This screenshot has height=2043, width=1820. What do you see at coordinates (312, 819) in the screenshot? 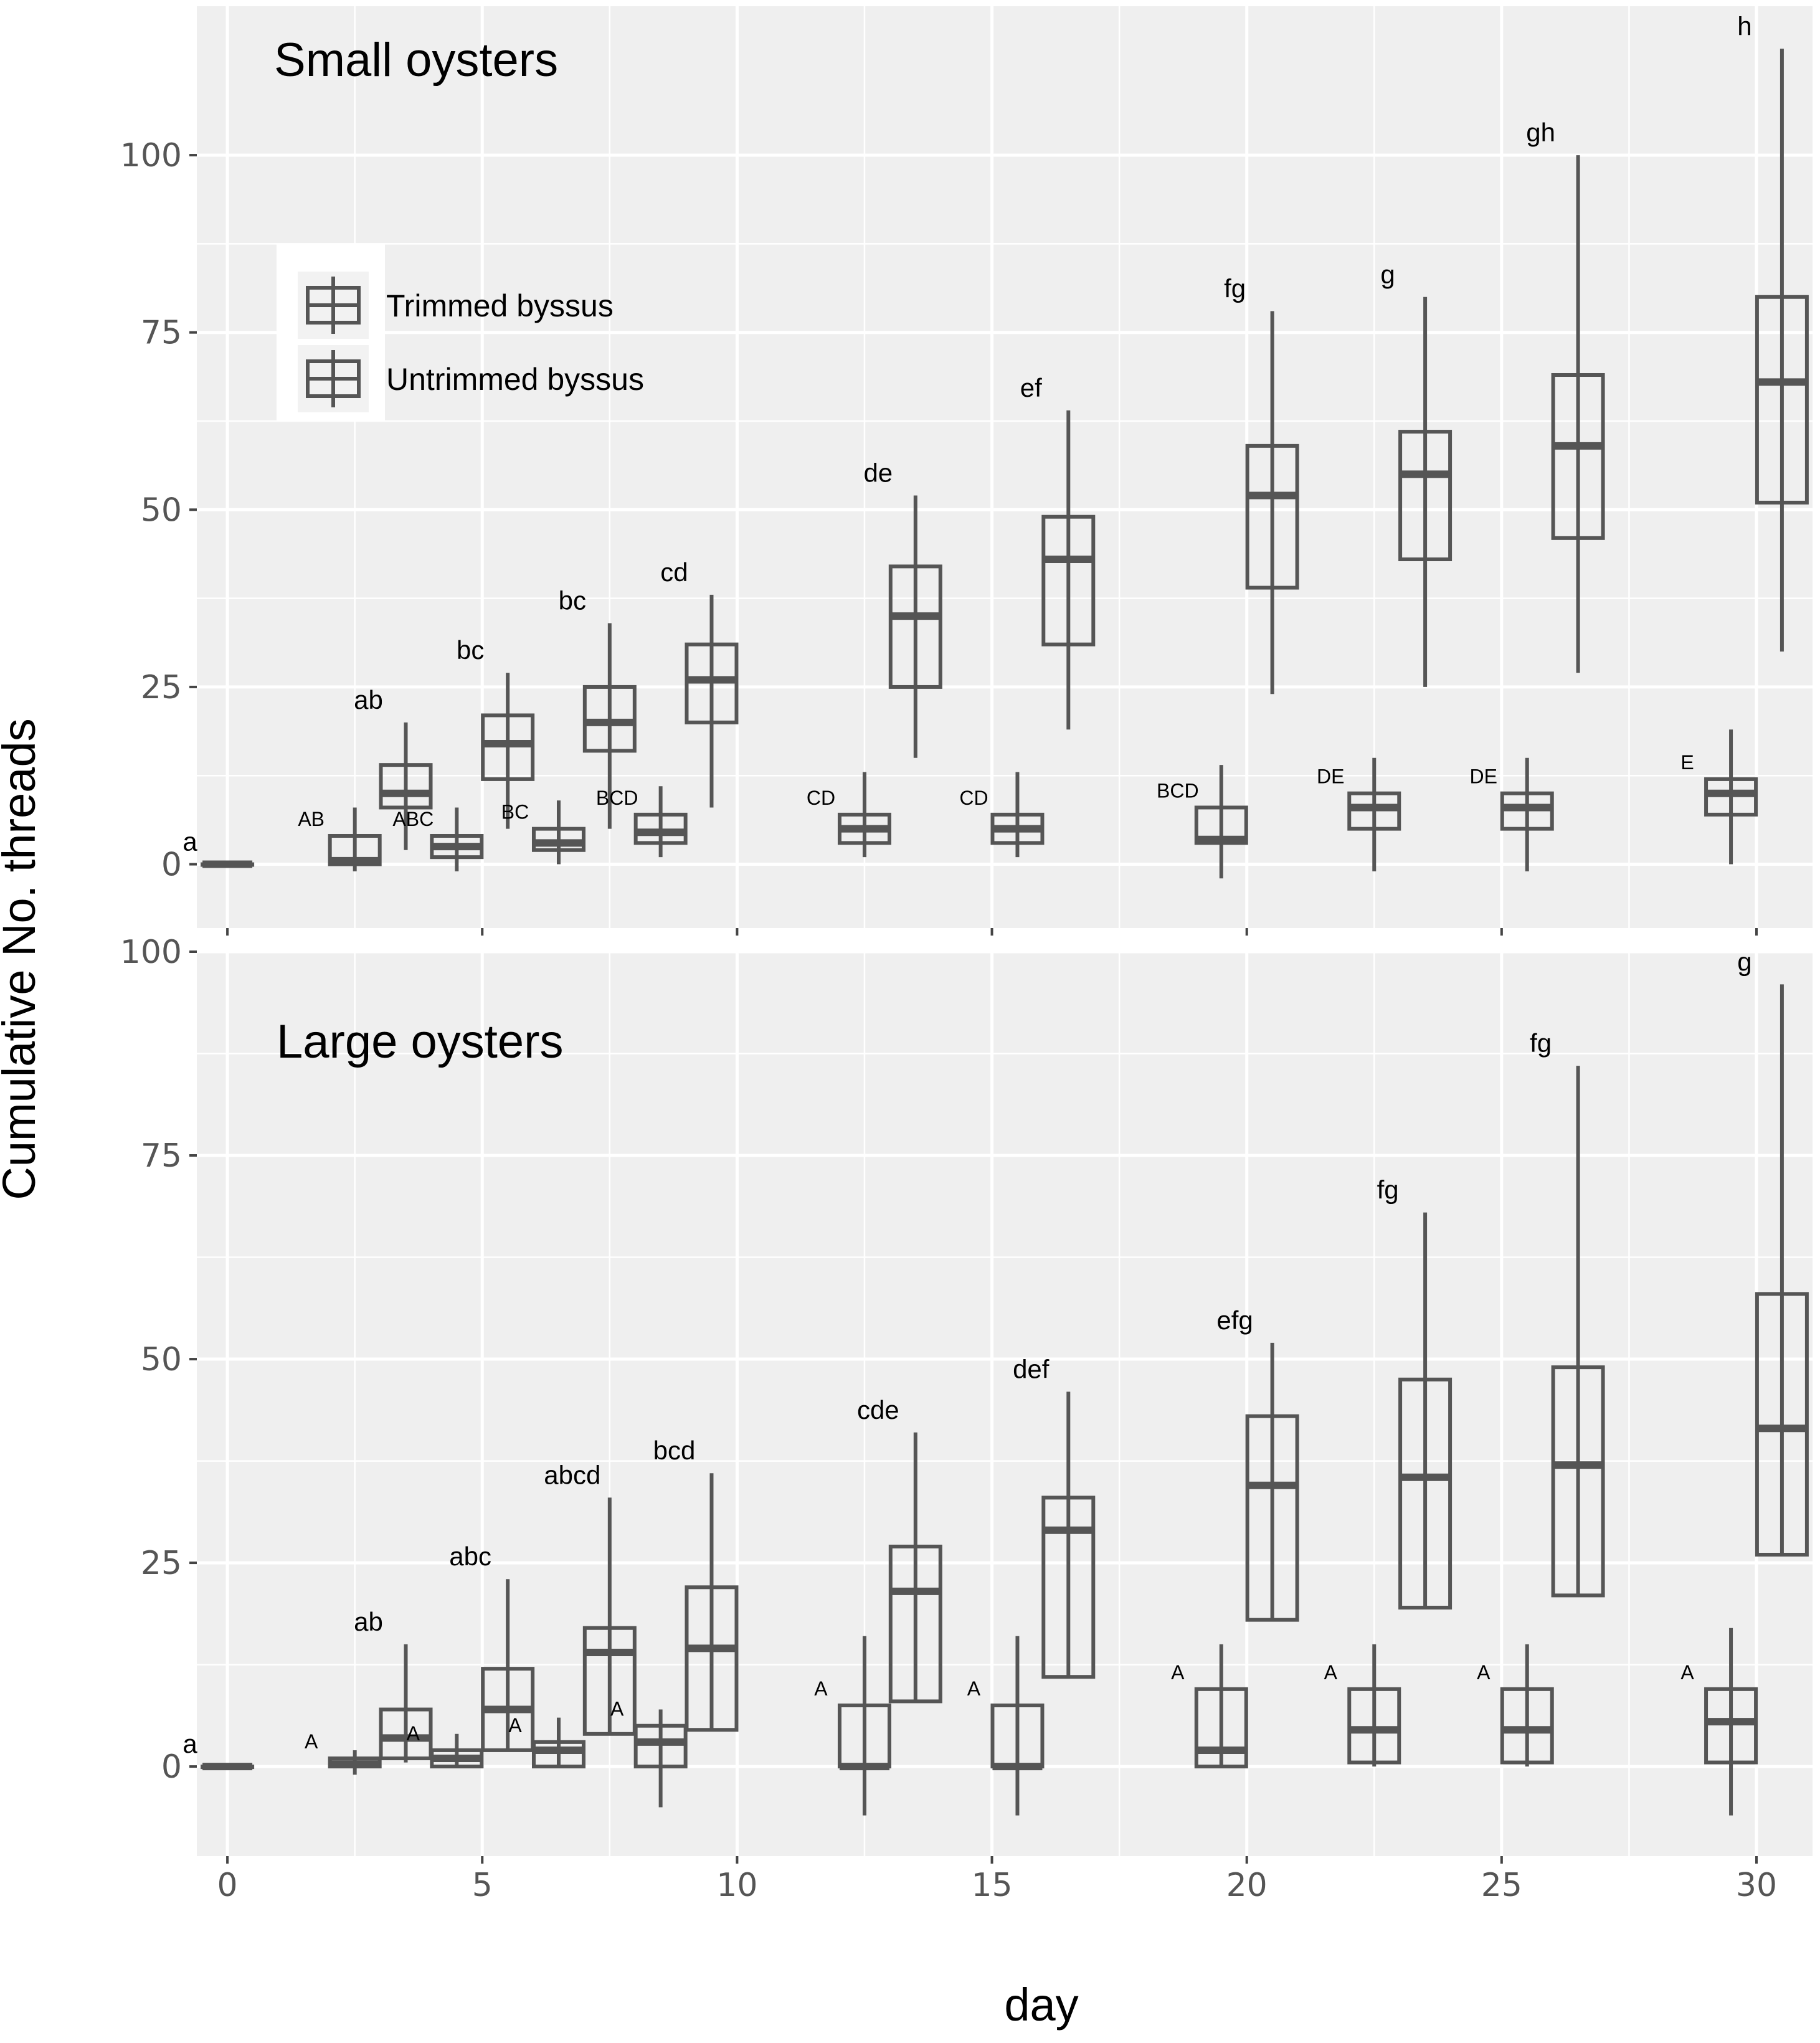
I see `significance-label: AB` at bounding box center [312, 819].